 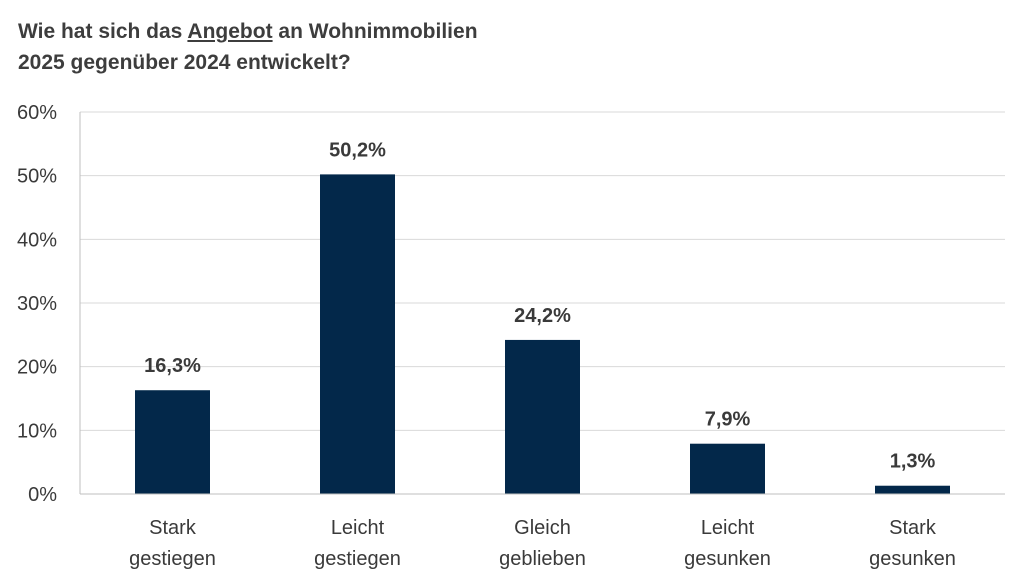 I want to click on x-category-label: Gleich geblieben, so click(x=542, y=543).